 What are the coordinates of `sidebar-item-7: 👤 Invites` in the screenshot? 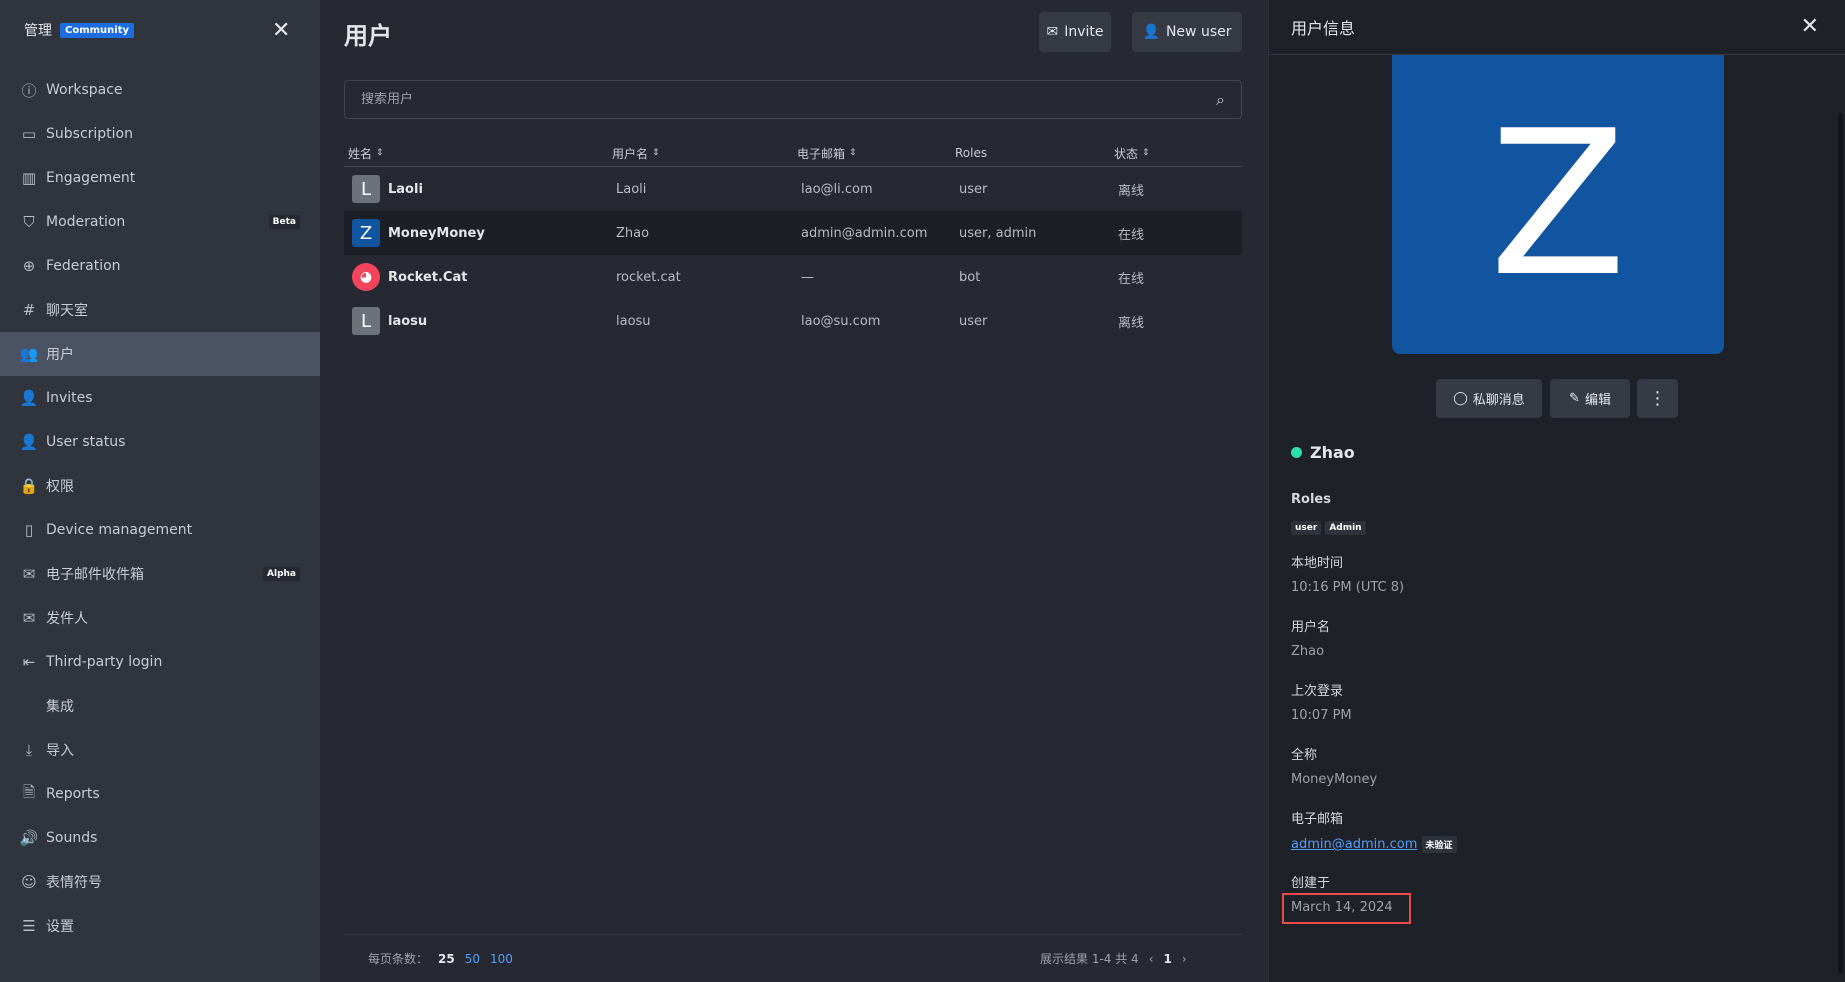 It's located at (160, 398).